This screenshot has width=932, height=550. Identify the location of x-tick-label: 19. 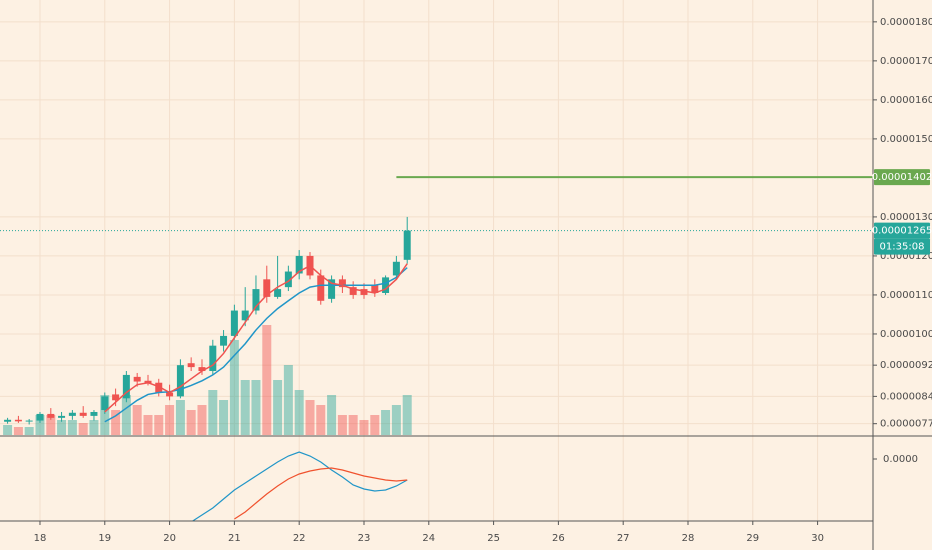
(104, 538).